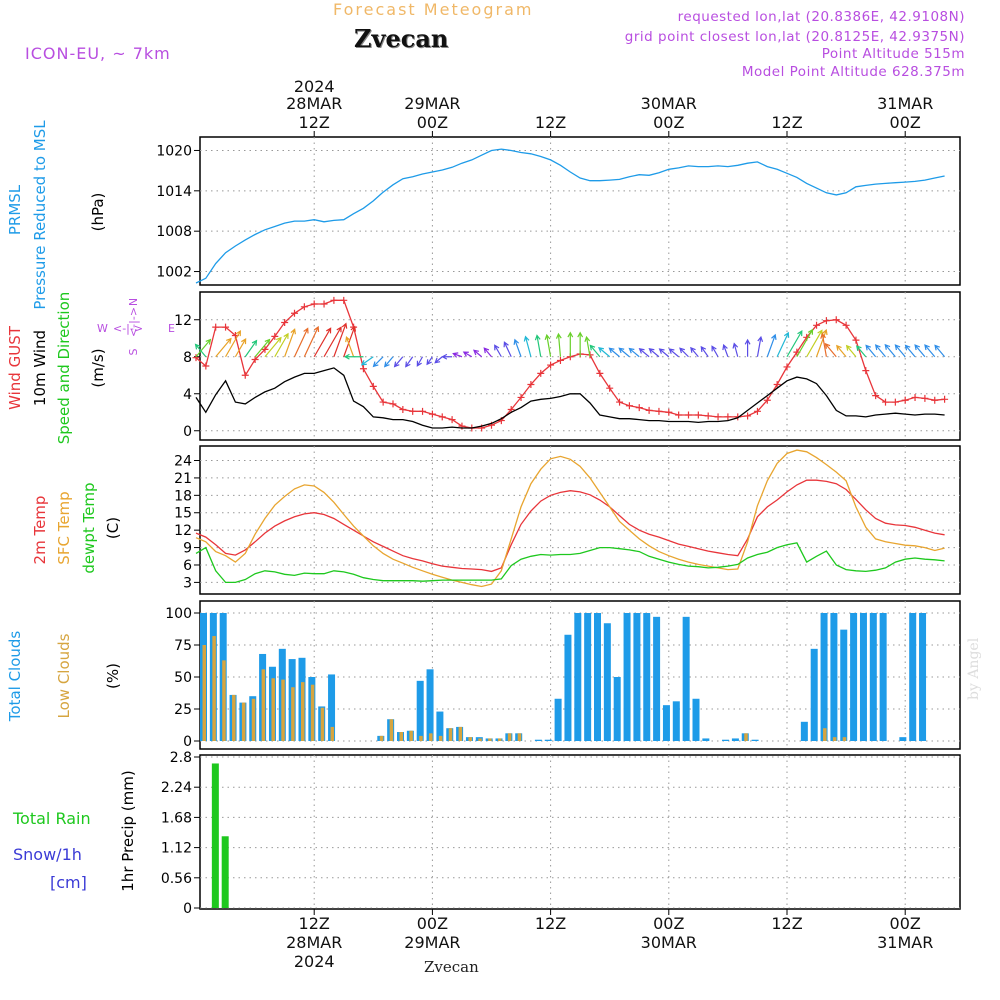 This screenshot has width=1000, height=1000. I want to click on compass-north: N, so click(133, 302).